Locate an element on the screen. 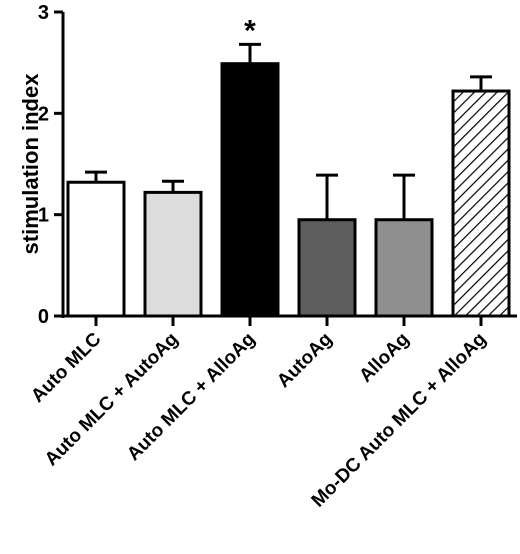  y-tick-label-3: 3 is located at coordinates (43, 13).